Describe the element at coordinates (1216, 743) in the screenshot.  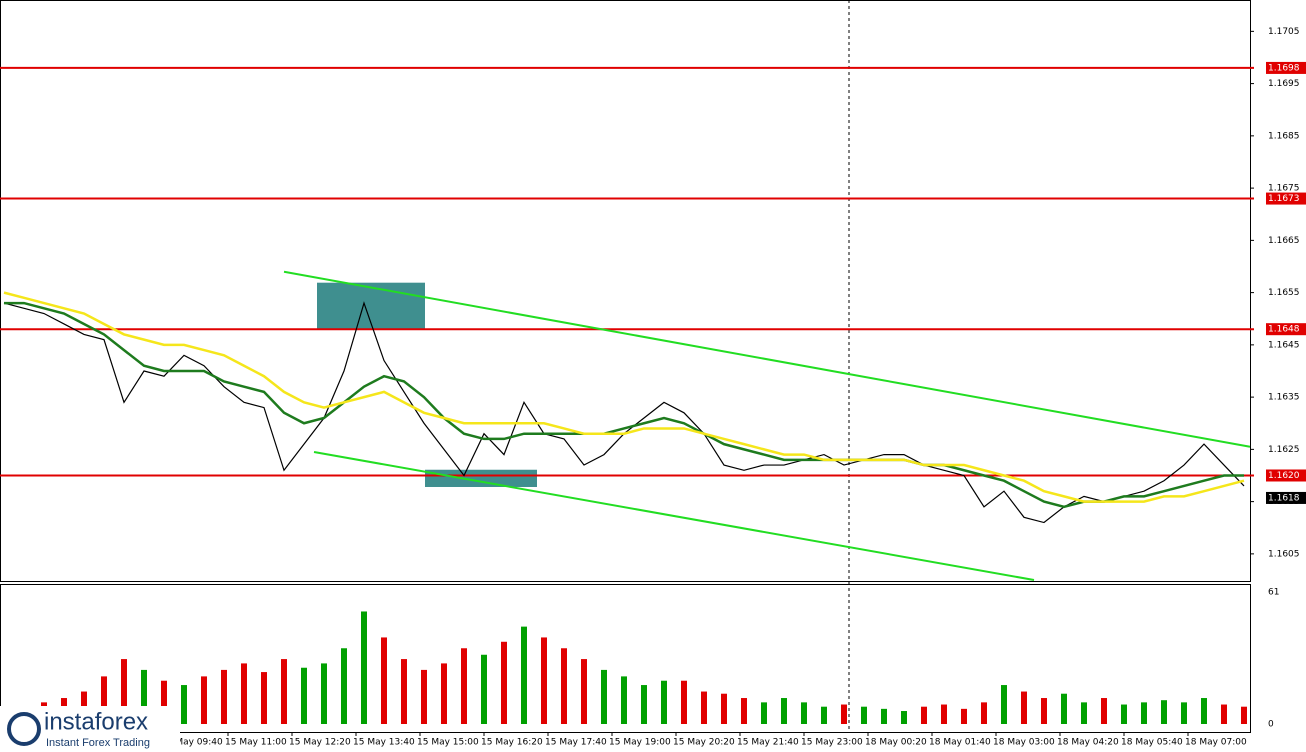
I see `x-tick-label: 18 May 07:00` at that location.